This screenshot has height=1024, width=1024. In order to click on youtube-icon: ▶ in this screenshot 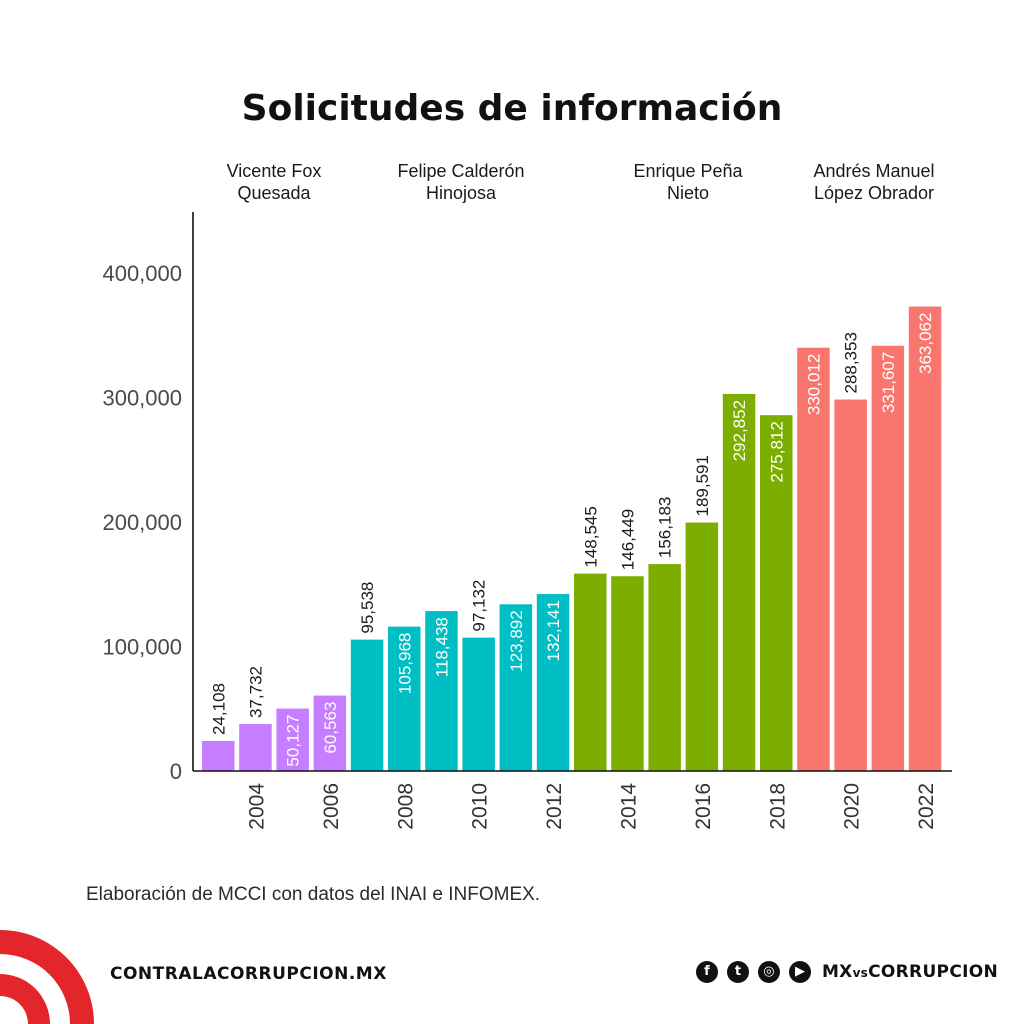, I will do `click(799, 972)`.